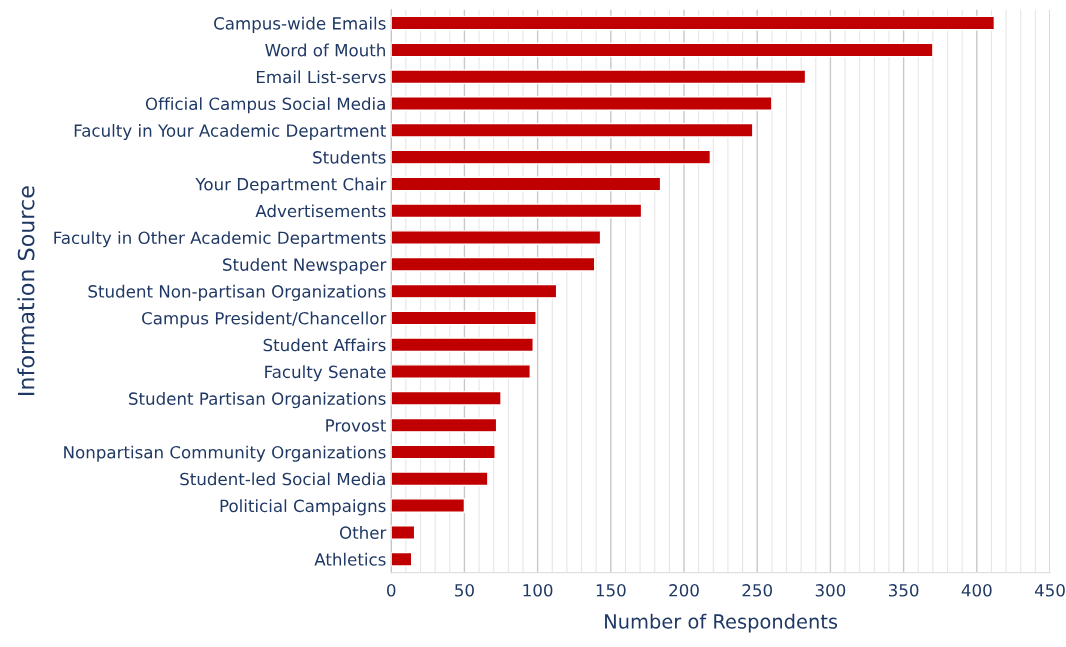 This screenshot has width=1066, height=647. Describe the element at coordinates (350, 559) in the screenshot. I see `y-tick-label: Athletics` at that location.